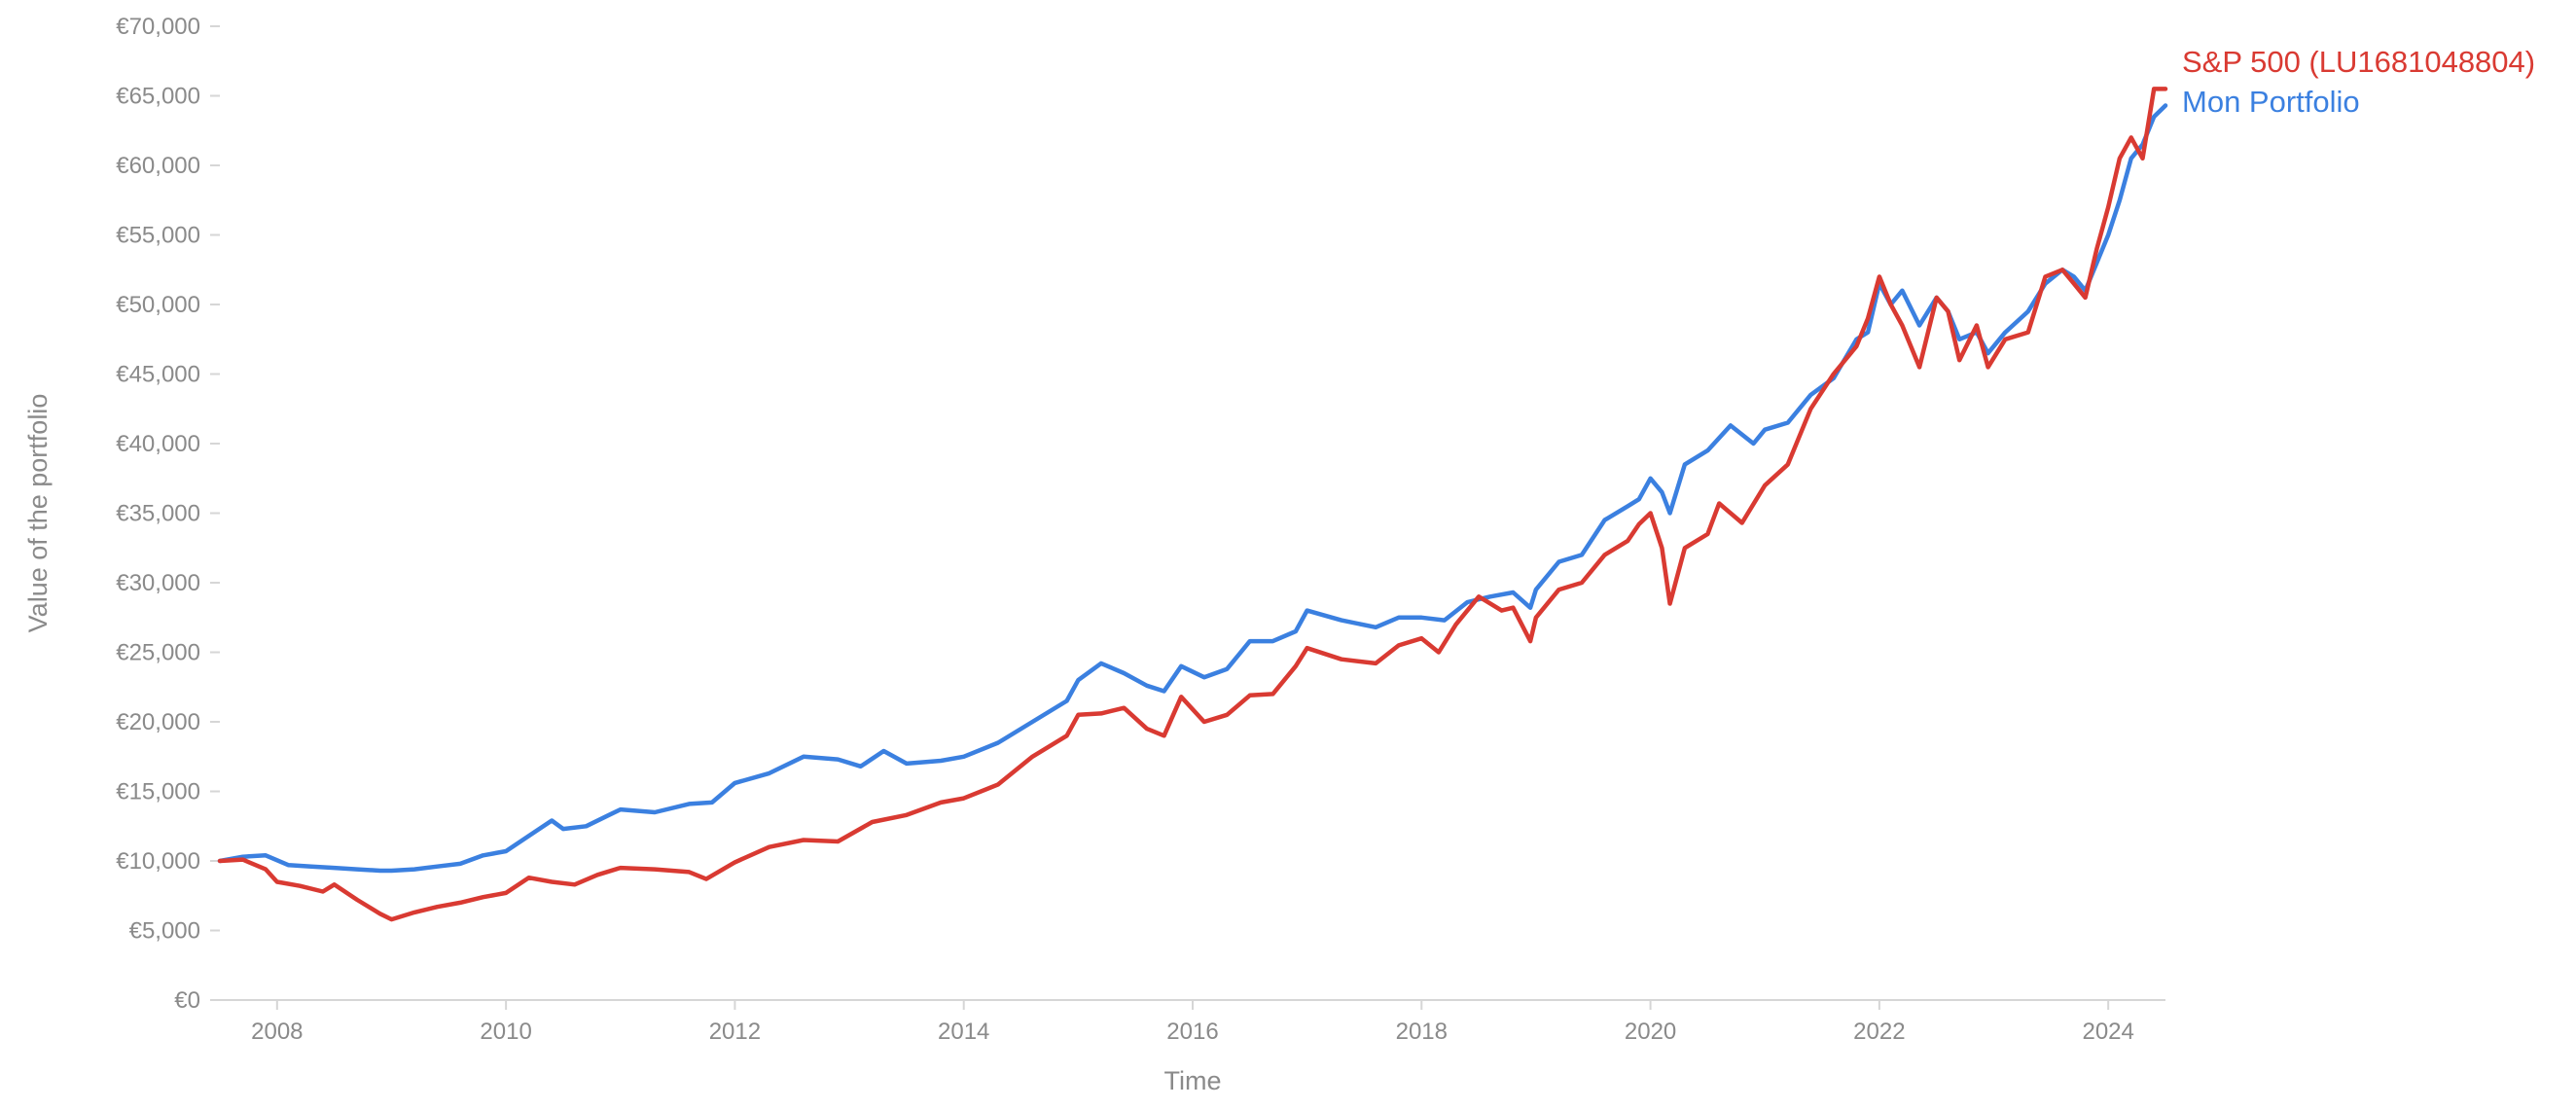  I want to click on x-tick-label: 2024, so click(2107, 1032).